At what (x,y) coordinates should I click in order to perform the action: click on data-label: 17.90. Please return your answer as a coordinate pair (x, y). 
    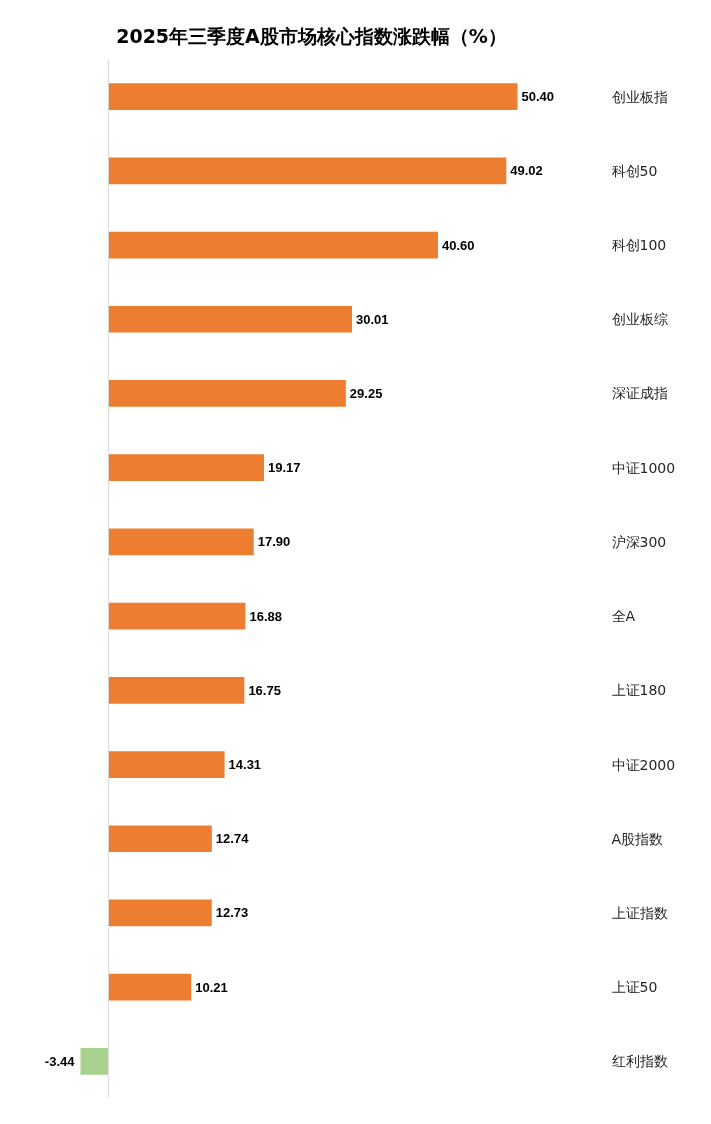
    Looking at the image, I should click on (274, 542).